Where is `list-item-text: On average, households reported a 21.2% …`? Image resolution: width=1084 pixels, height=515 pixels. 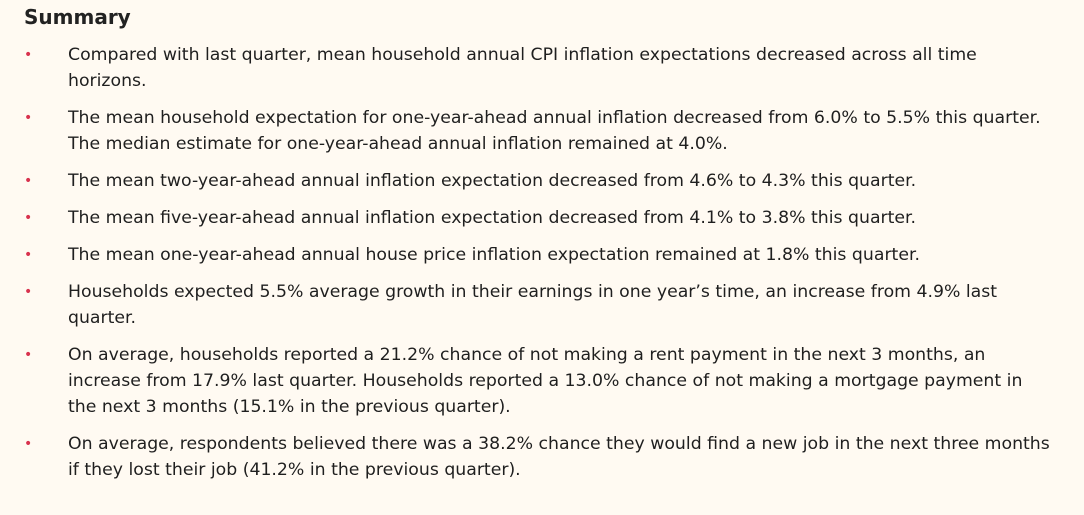
list-item-text: On average, households reported a 21.2% … is located at coordinates (545, 381).